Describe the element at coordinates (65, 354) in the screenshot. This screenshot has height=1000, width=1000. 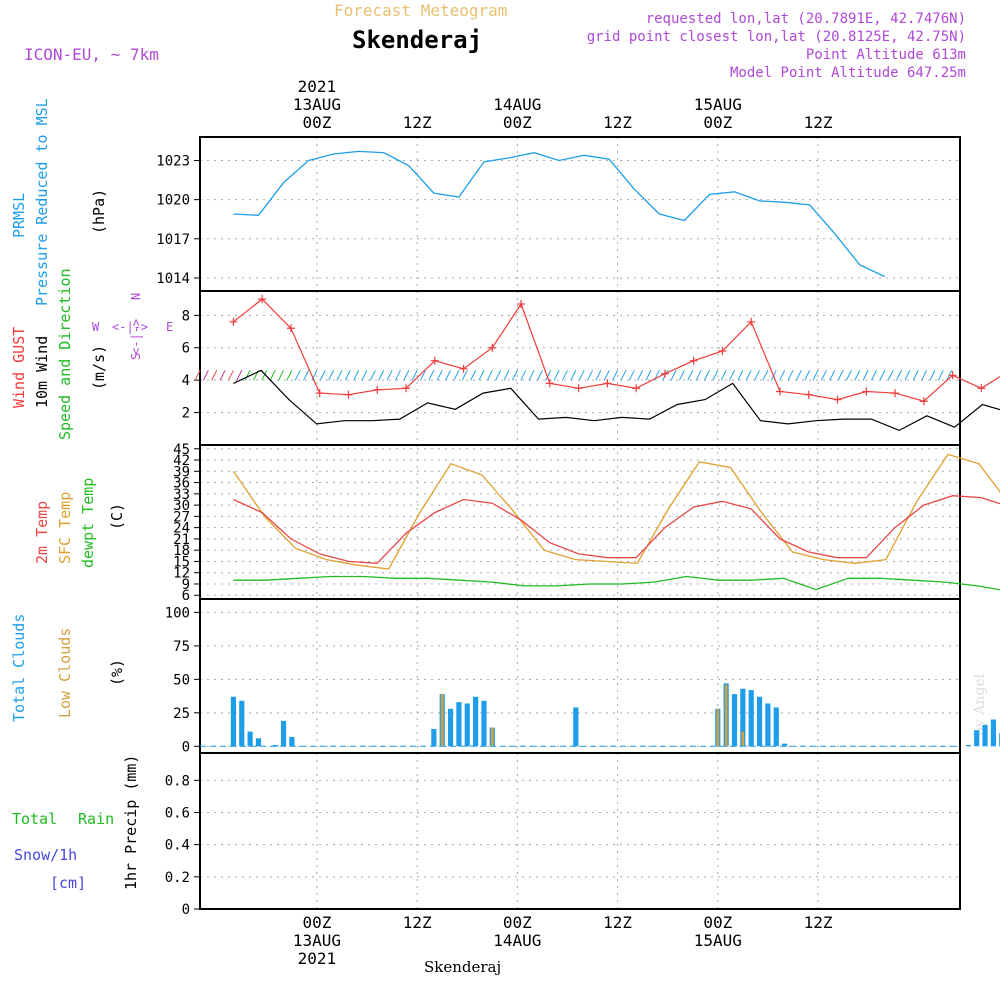
I see `direction-label: Speed and Direction` at that location.